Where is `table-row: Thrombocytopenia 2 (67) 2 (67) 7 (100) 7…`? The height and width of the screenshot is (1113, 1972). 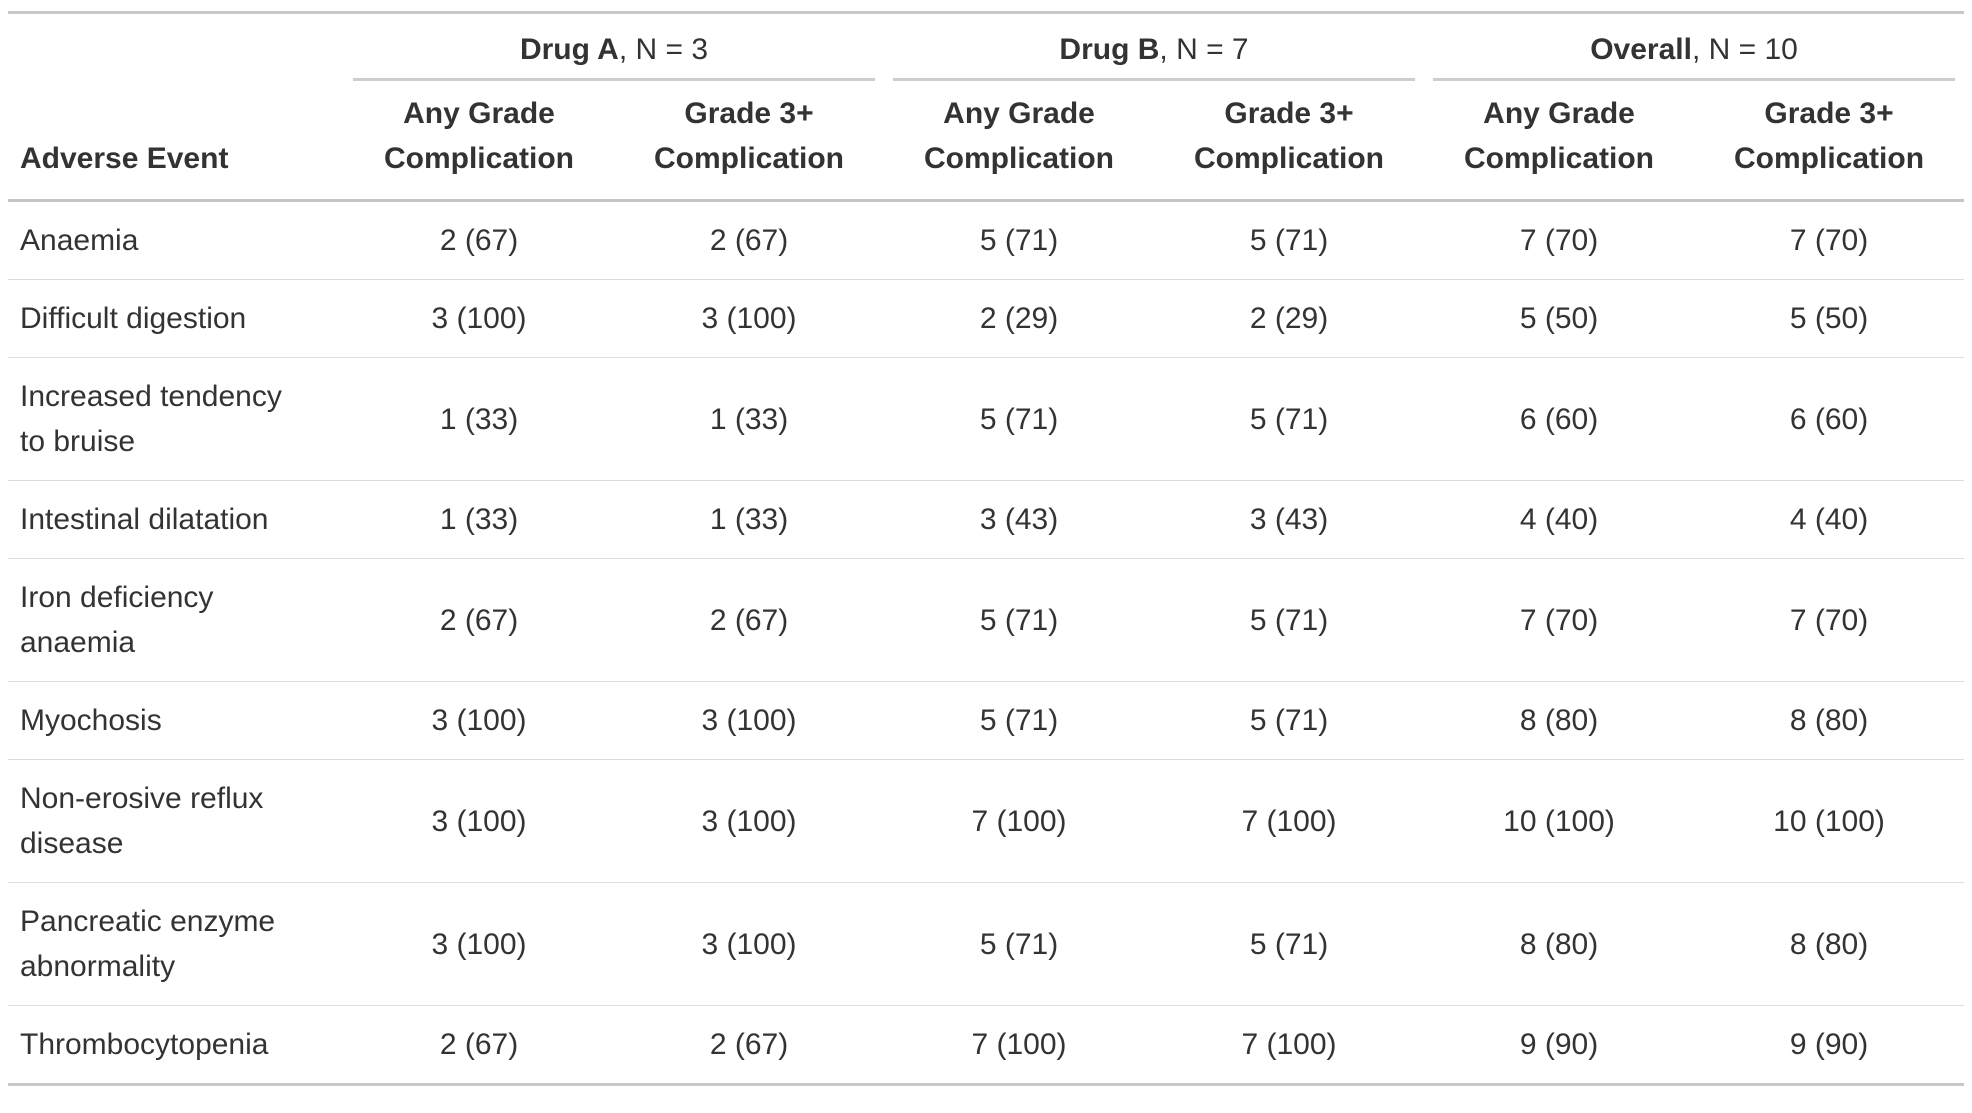
table-row: Thrombocytopenia 2 (67) 2 (67) 7 (100) 7… is located at coordinates (986, 1045).